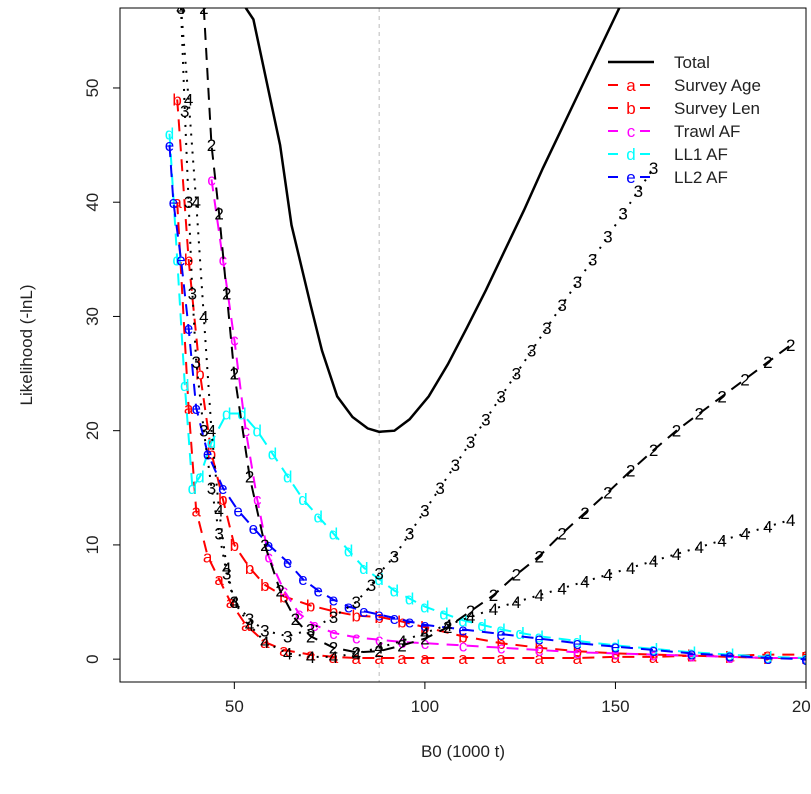  I want to click on legend-label-total: Total, so click(692, 62).